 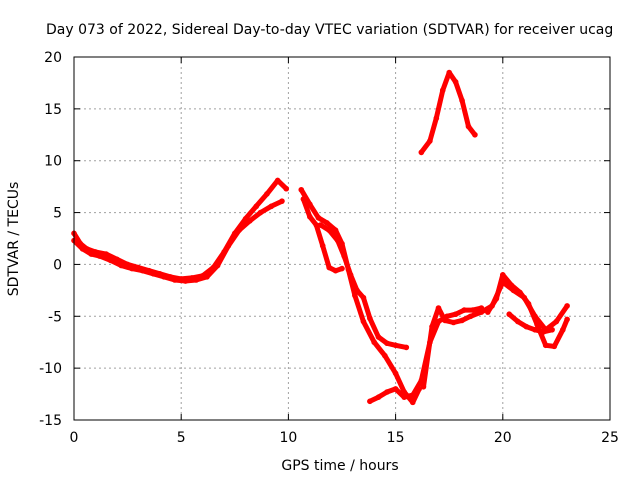 I want to click on y-tick-labels: -15 -10 -5 0 5 10 15 20, so click(x=50, y=239).